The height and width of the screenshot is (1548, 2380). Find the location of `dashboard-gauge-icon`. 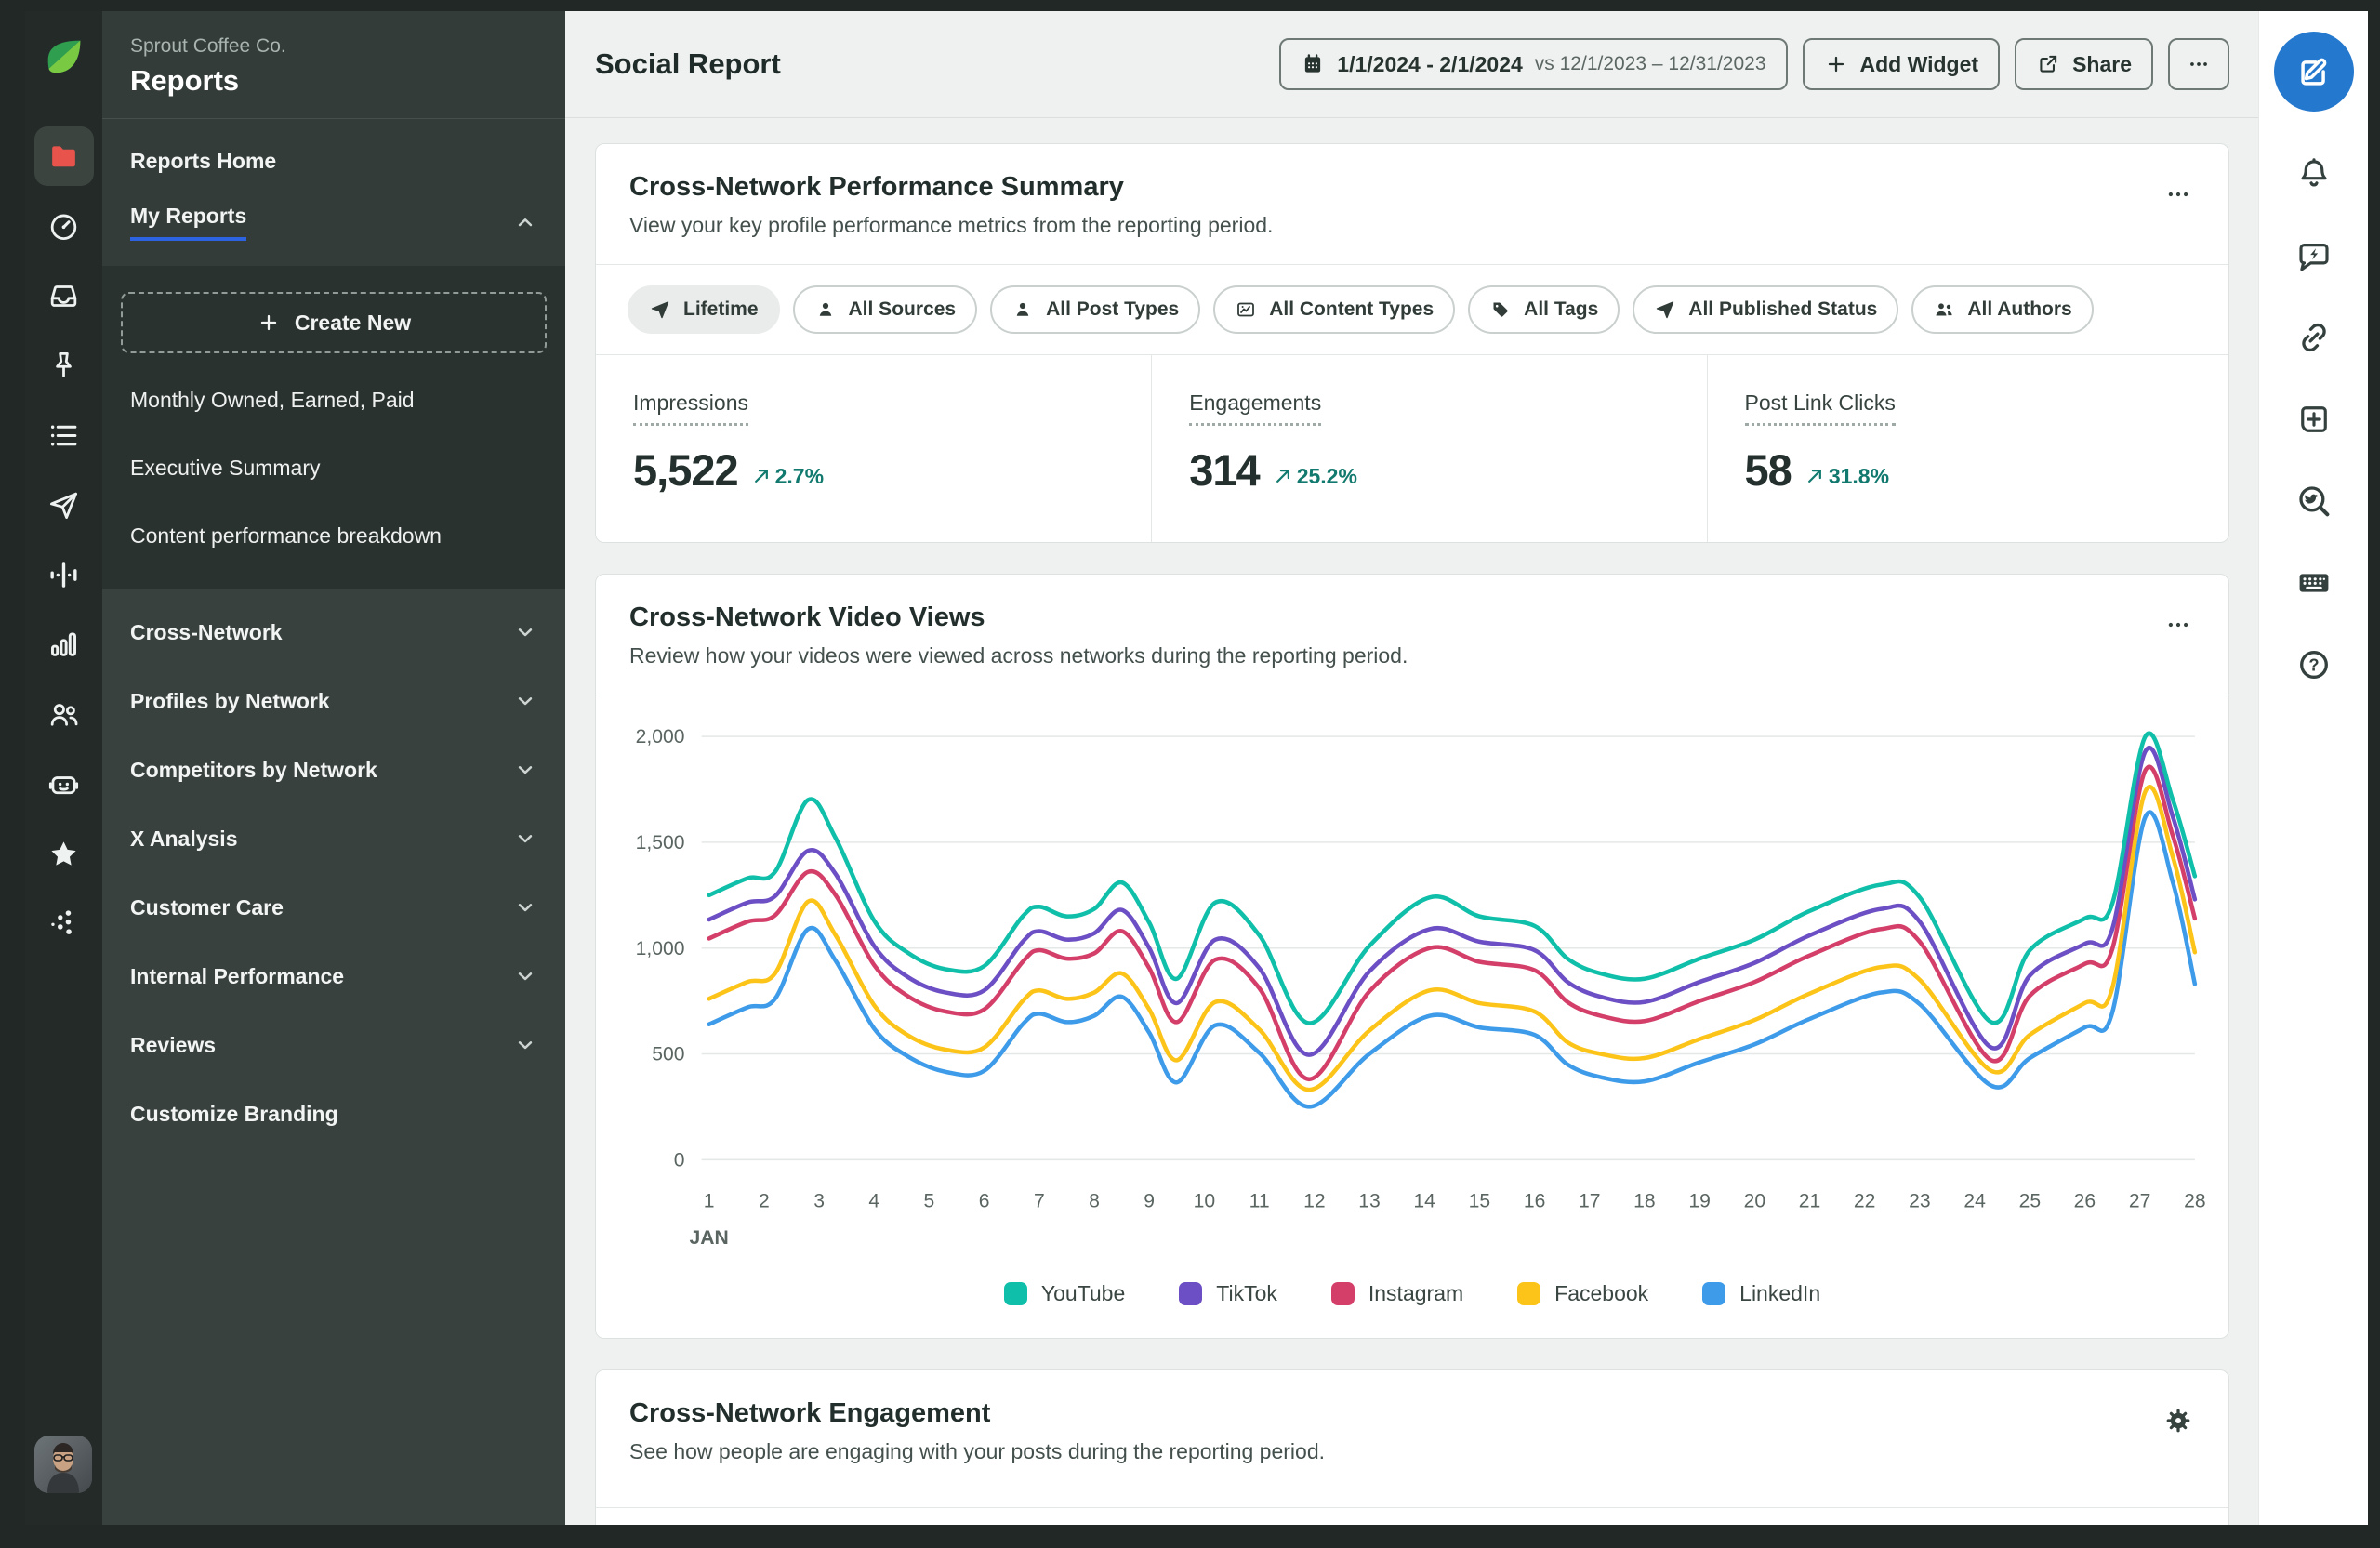

dashboard-gauge-icon is located at coordinates (64, 226).